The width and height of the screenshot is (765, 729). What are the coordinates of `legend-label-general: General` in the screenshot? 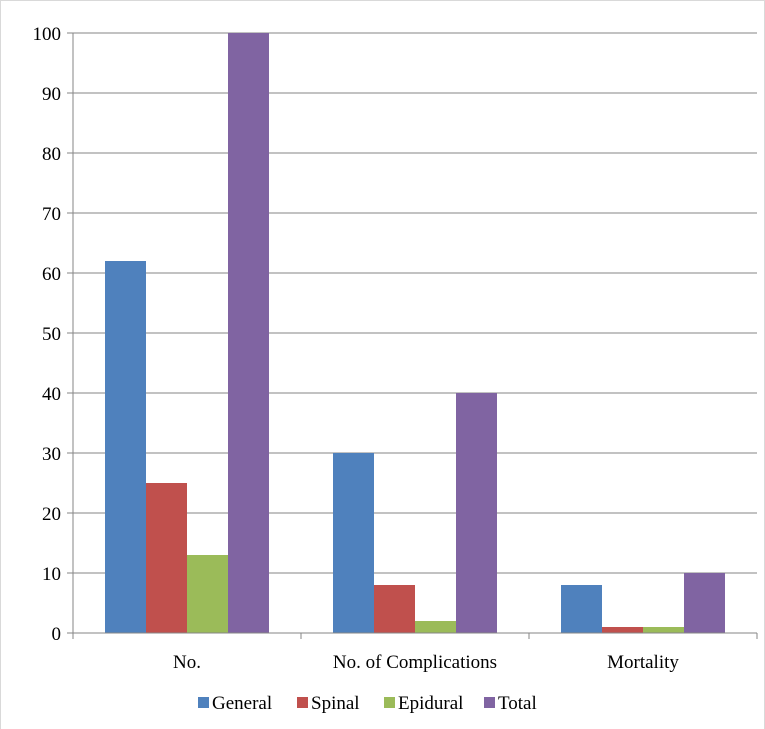 It's located at (242, 703).